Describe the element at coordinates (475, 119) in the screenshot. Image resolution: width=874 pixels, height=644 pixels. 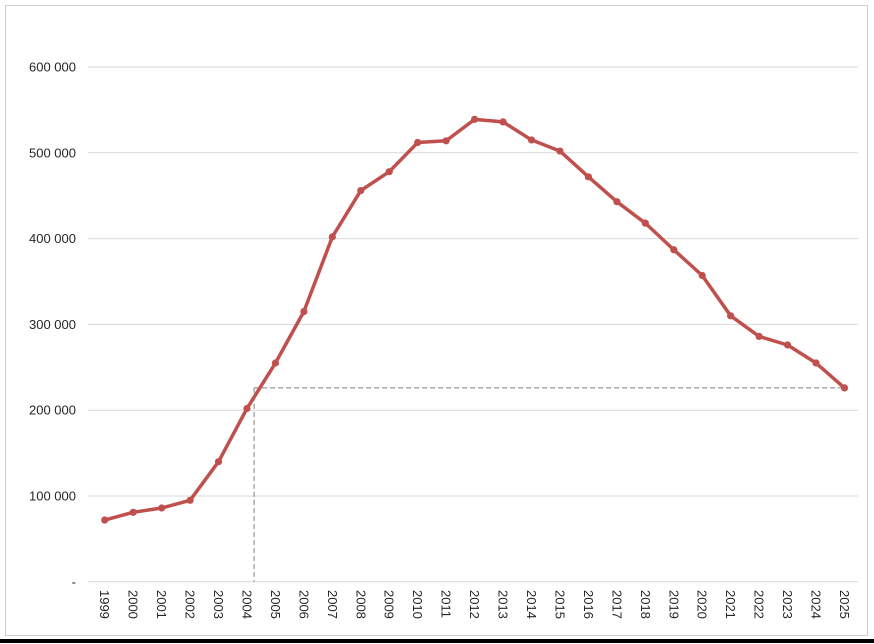
I see `data-point-2012` at that location.